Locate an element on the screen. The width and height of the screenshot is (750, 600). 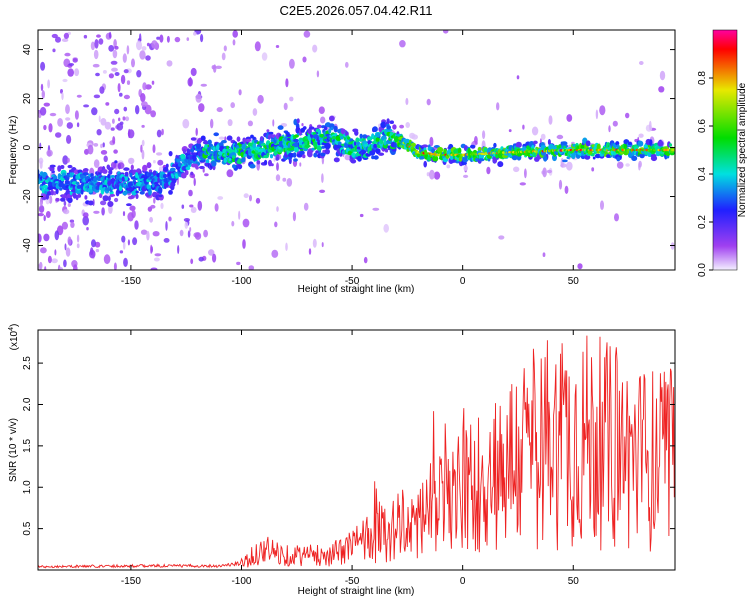
spec-y-tick-label: 0 is located at coordinates (27, 147).